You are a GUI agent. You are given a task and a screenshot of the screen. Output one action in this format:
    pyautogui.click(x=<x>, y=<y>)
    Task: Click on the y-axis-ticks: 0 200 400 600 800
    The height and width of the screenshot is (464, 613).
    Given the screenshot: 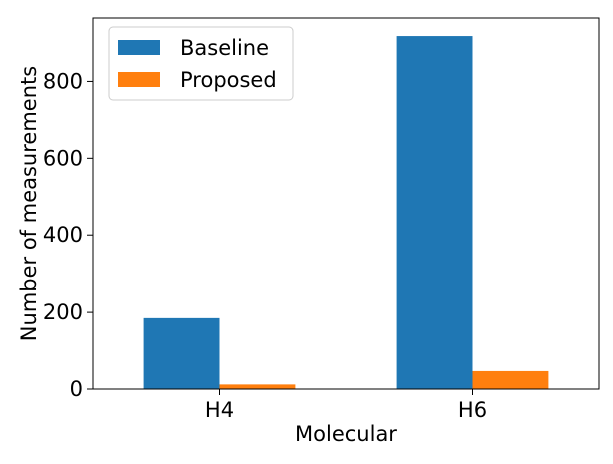 What is the action you would take?
    pyautogui.click(x=68, y=235)
    